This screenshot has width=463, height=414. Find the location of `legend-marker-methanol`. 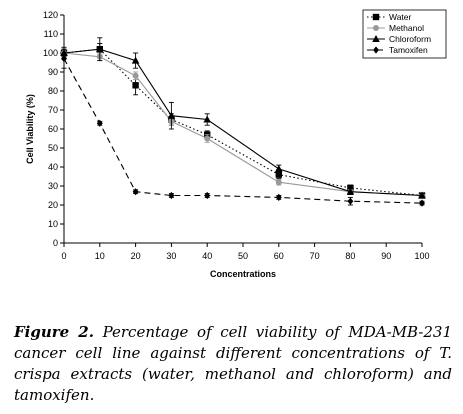

legend-marker-methanol is located at coordinates (376, 28).